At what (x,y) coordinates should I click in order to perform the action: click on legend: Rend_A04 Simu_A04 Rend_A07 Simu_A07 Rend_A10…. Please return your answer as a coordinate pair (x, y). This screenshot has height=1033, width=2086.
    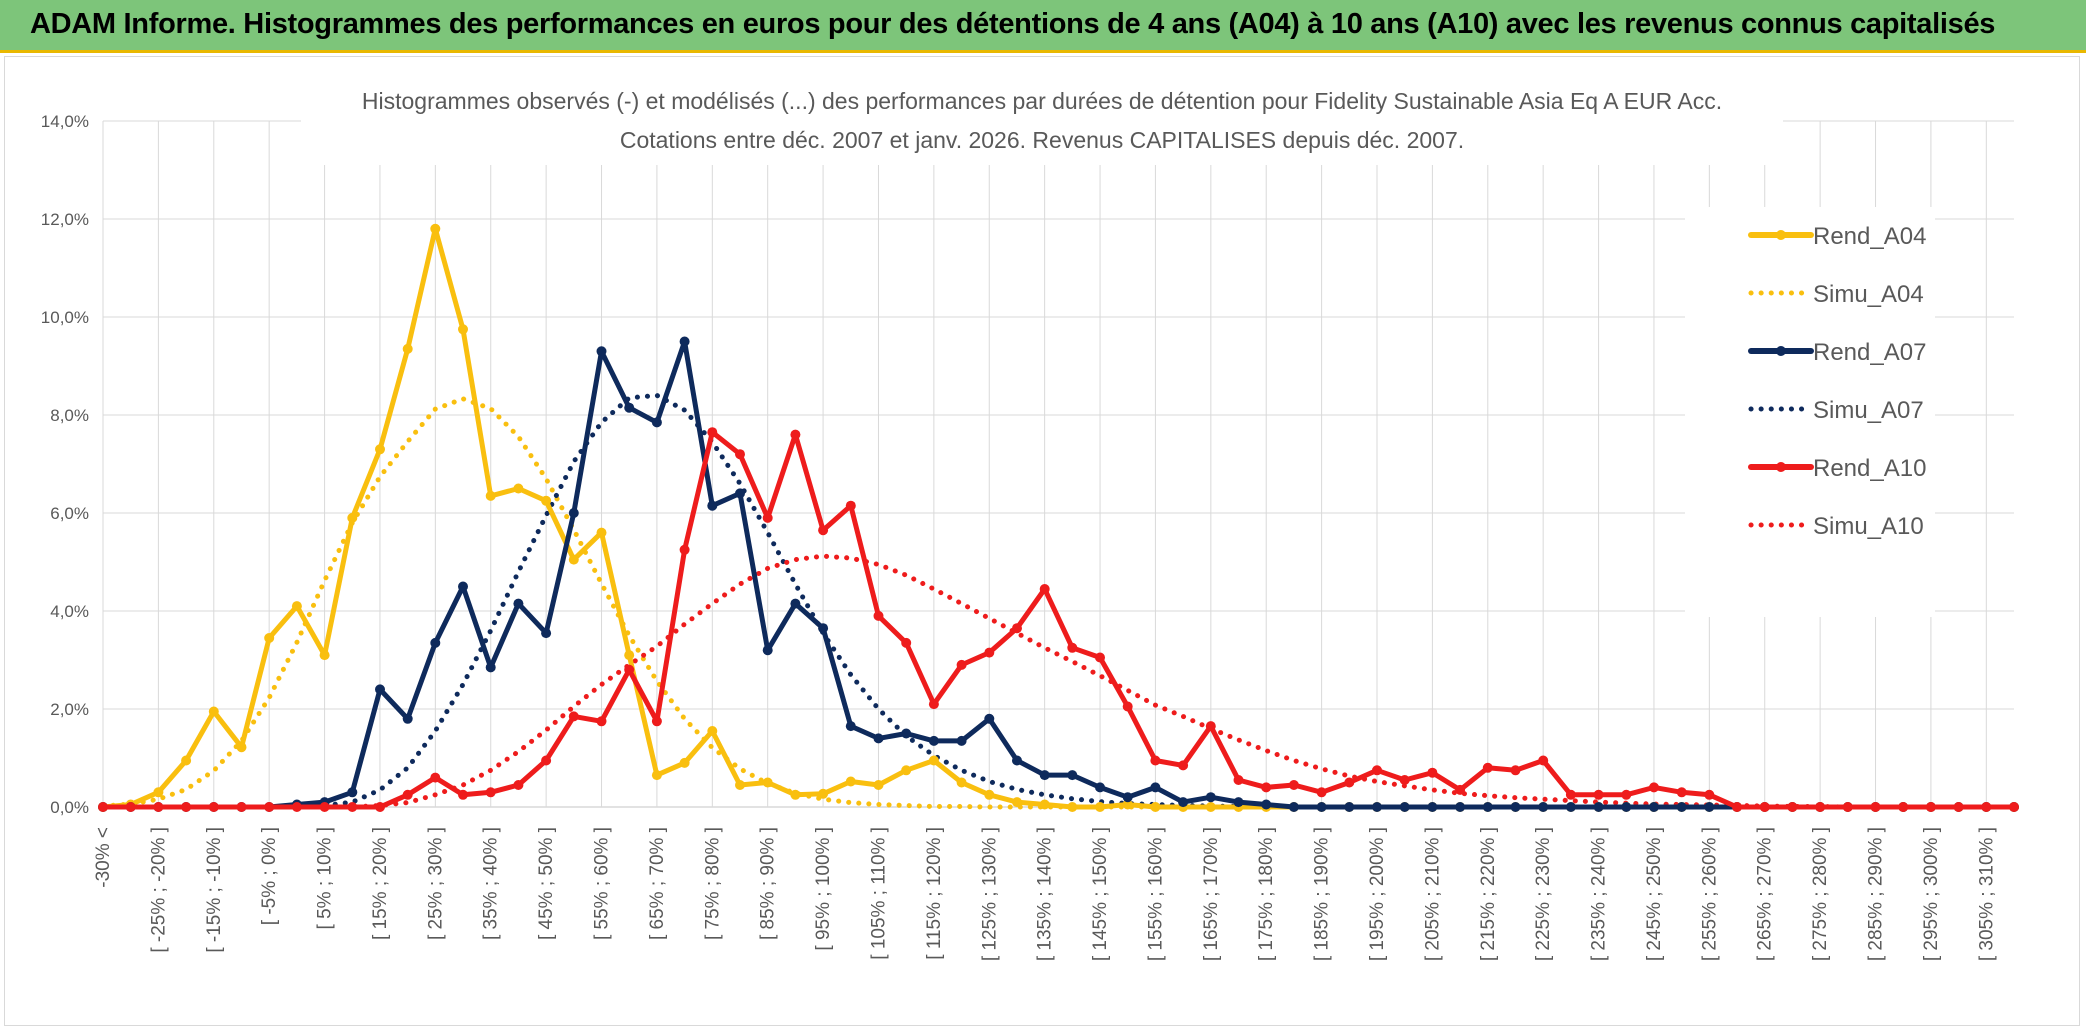
    Looking at the image, I should click on (1810, 412).